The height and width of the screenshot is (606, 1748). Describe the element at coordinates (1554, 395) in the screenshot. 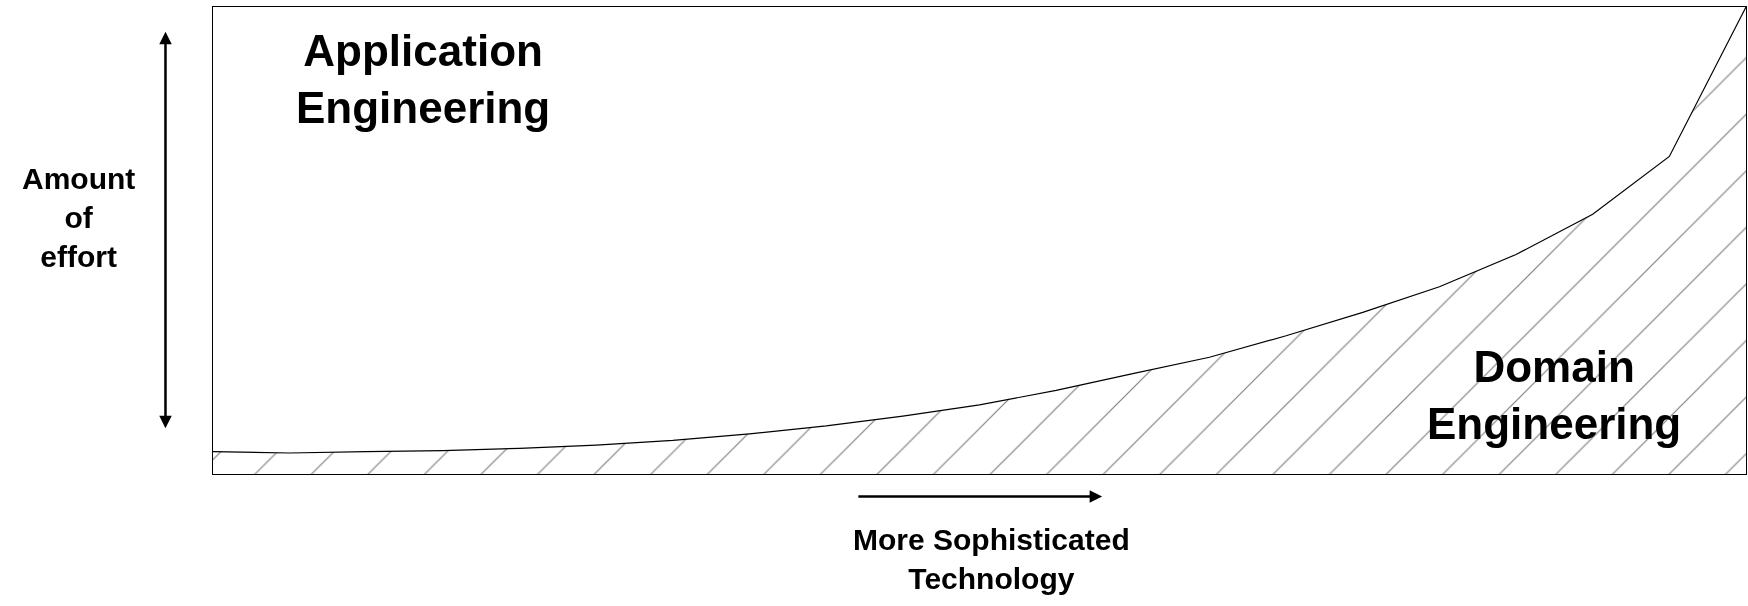

I see `annotation: Domain Engineering` at that location.